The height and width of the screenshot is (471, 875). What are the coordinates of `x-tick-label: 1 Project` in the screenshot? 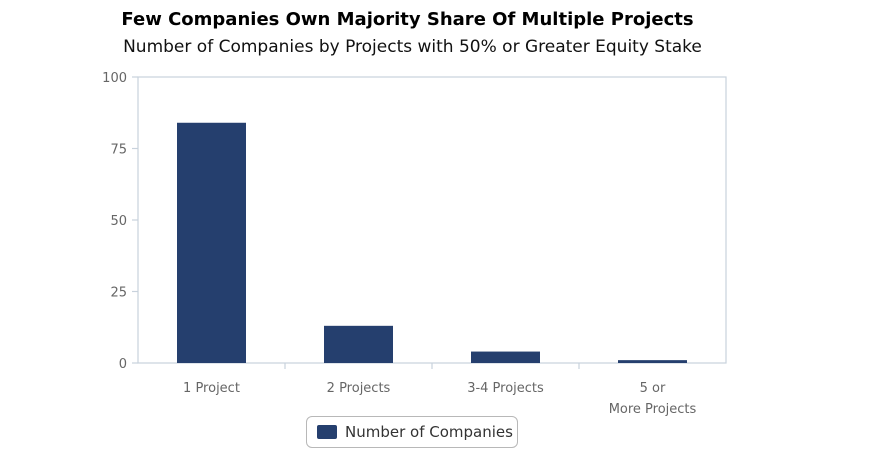 It's located at (211, 388).